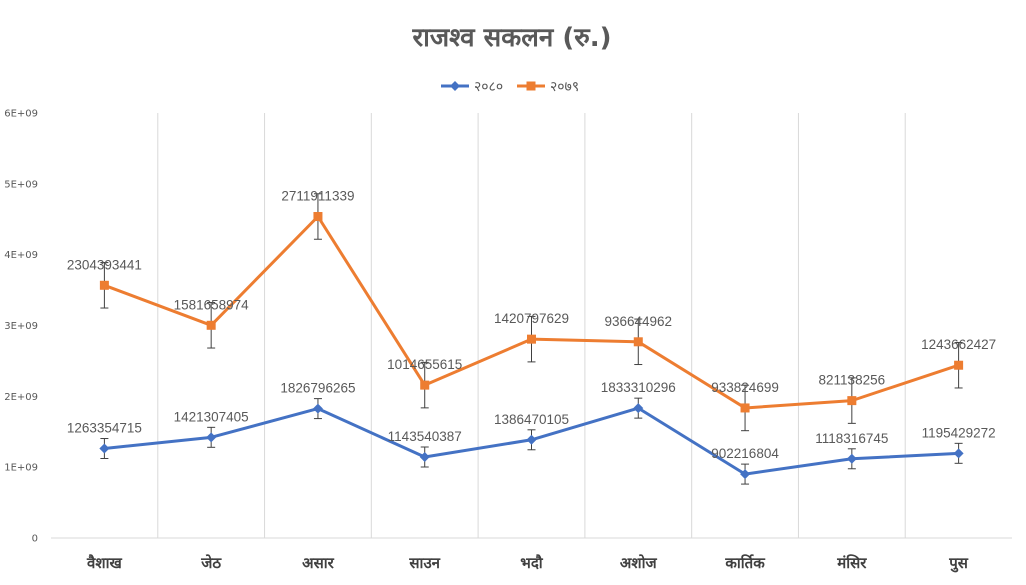 This screenshot has height=585, width=1026. Describe the element at coordinates (564, 87) in the screenshot. I see `legend-label: २०७९` at that location.